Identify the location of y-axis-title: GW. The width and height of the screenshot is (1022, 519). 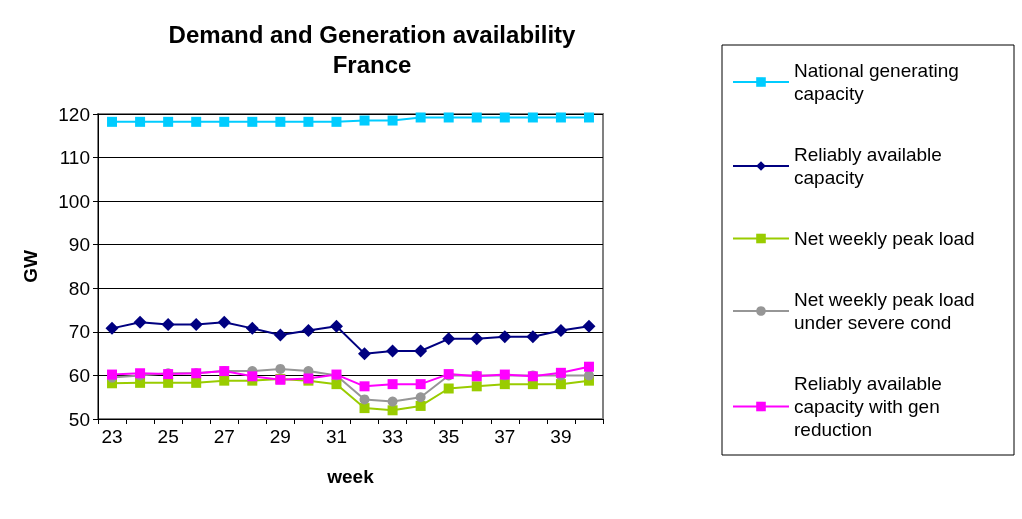
(30, 266).